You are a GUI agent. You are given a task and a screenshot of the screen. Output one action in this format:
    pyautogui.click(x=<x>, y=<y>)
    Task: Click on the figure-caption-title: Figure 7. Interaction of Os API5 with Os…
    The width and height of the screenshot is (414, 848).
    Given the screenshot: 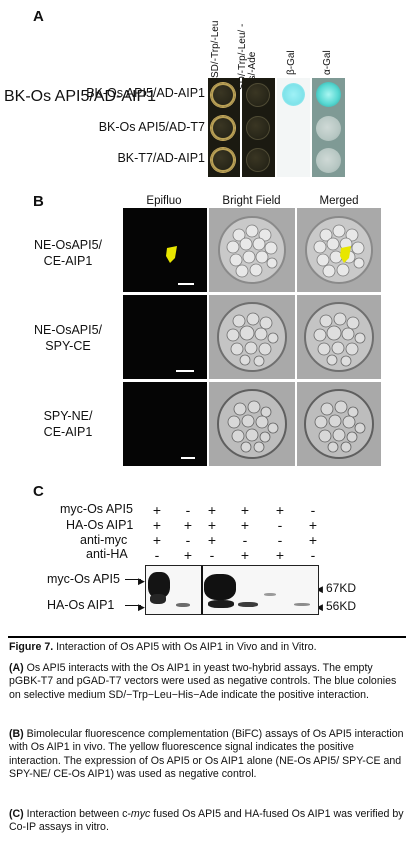 What is the action you would take?
    pyautogui.click(x=207, y=647)
    